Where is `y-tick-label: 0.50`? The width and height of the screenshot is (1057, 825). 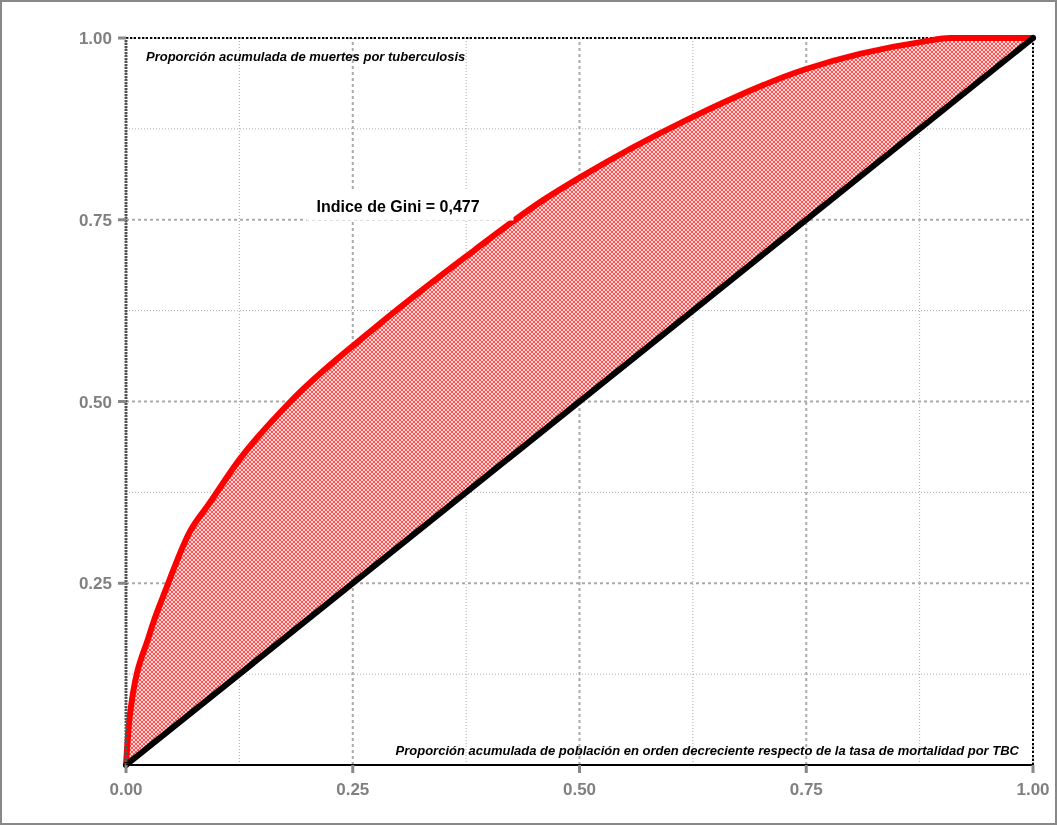
y-tick-label: 0.50 is located at coordinates (95, 402).